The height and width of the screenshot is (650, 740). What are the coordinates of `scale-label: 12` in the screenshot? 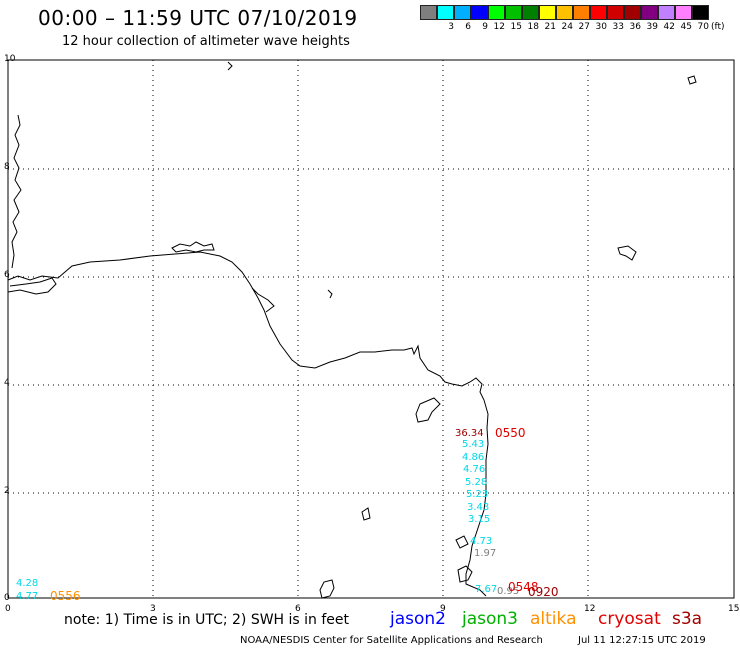 It's located at (499, 27).